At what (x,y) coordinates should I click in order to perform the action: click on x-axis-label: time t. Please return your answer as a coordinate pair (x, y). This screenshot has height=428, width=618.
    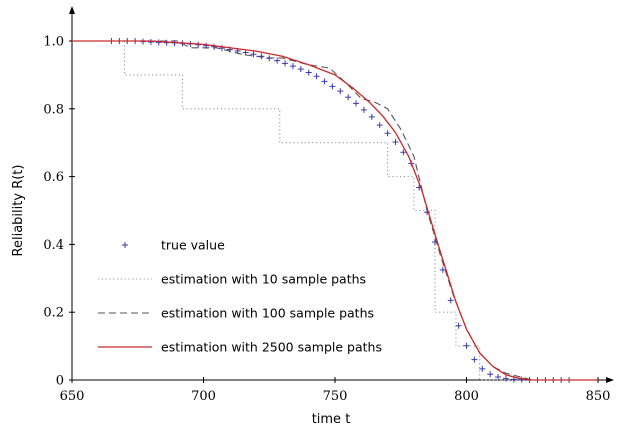
    Looking at the image, I should click on (331, 419).